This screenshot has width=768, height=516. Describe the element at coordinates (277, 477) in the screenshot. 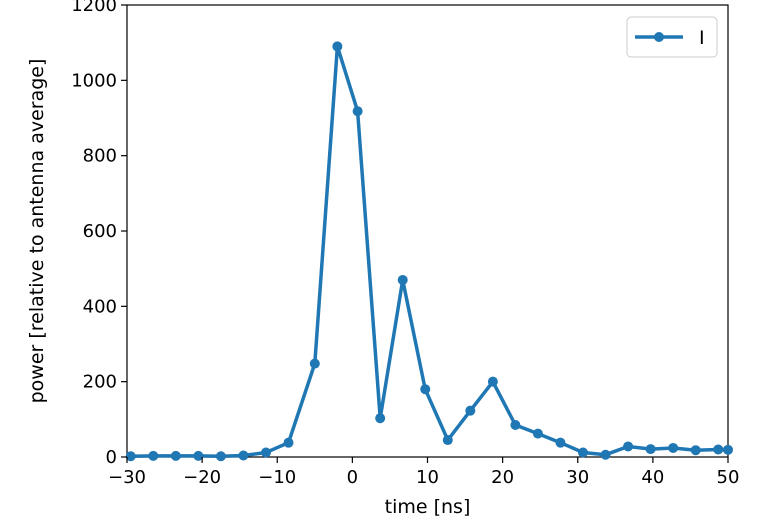

I see `x-tick-label: −10` at that location.